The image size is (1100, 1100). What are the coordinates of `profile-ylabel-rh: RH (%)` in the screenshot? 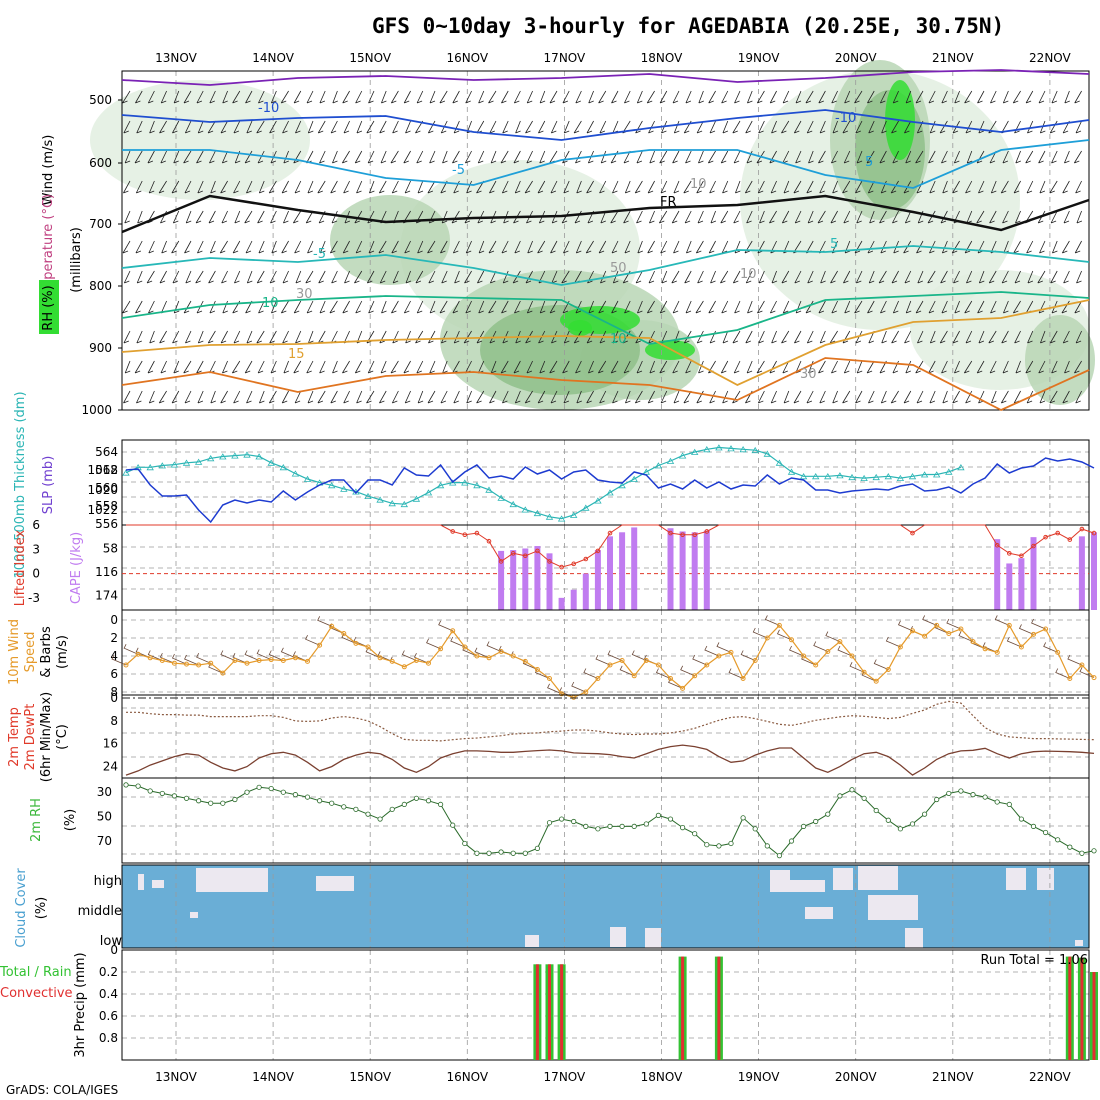 It's located at (48, 307).